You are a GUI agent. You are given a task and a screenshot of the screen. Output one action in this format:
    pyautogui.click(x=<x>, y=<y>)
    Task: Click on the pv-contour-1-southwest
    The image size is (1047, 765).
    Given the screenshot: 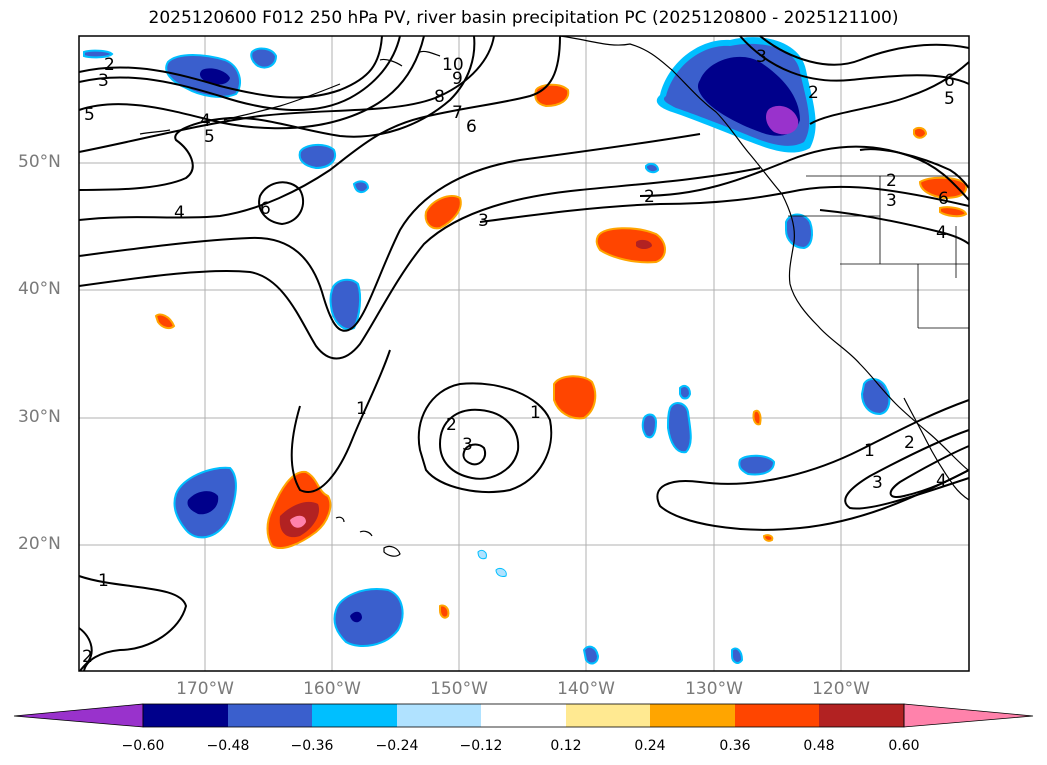 What is the action you would take?
    pyautogui.click(x=133, y=623)
    